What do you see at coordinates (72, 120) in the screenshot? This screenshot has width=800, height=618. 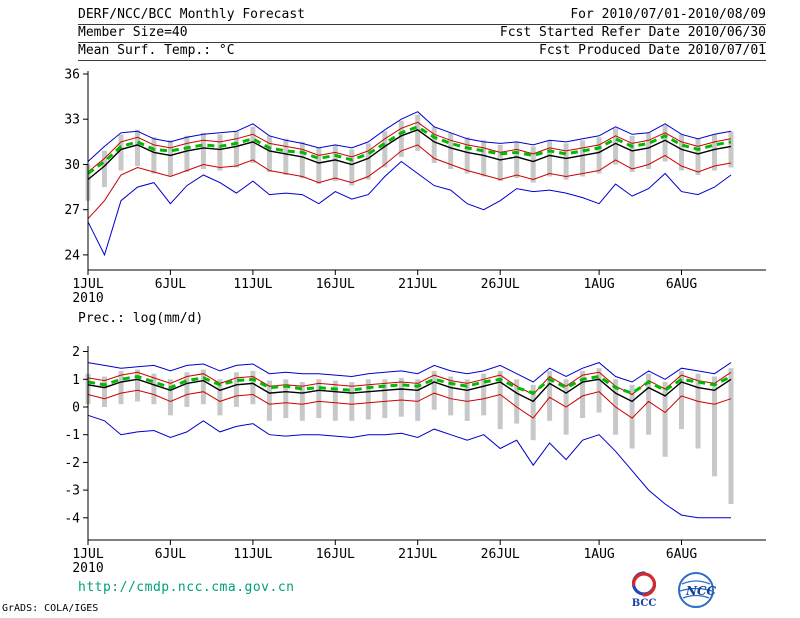 I see `svg-text: 33` at bounding box center [72, 120].